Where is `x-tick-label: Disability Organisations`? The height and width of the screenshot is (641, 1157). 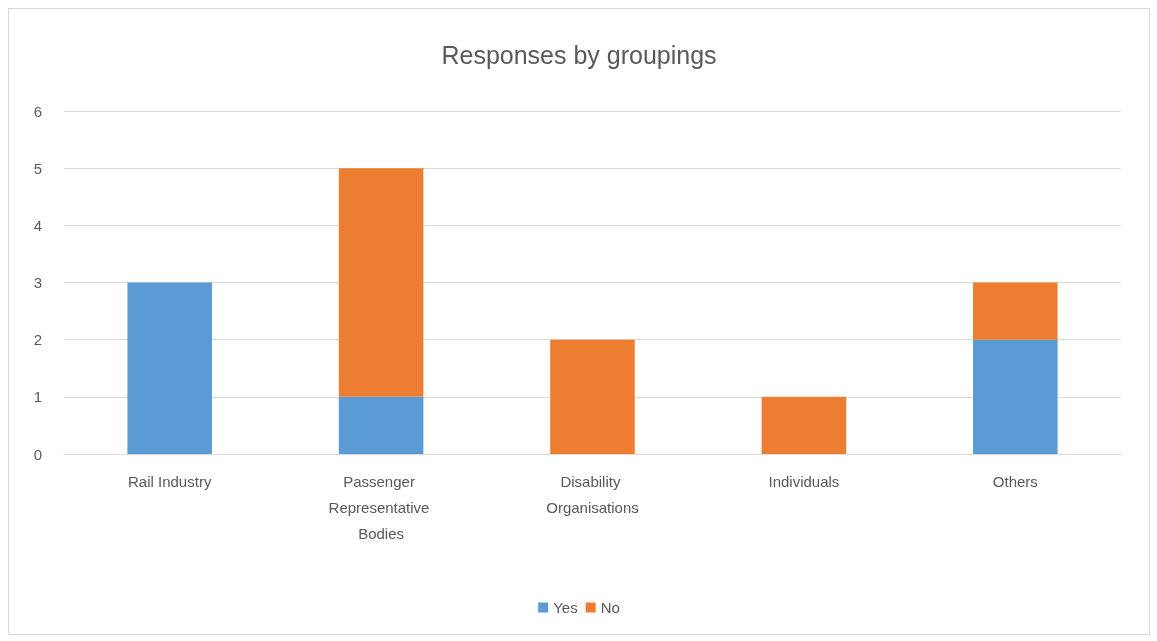
x-tick-label: Disability Organisations is located at coordinates (592, 494).